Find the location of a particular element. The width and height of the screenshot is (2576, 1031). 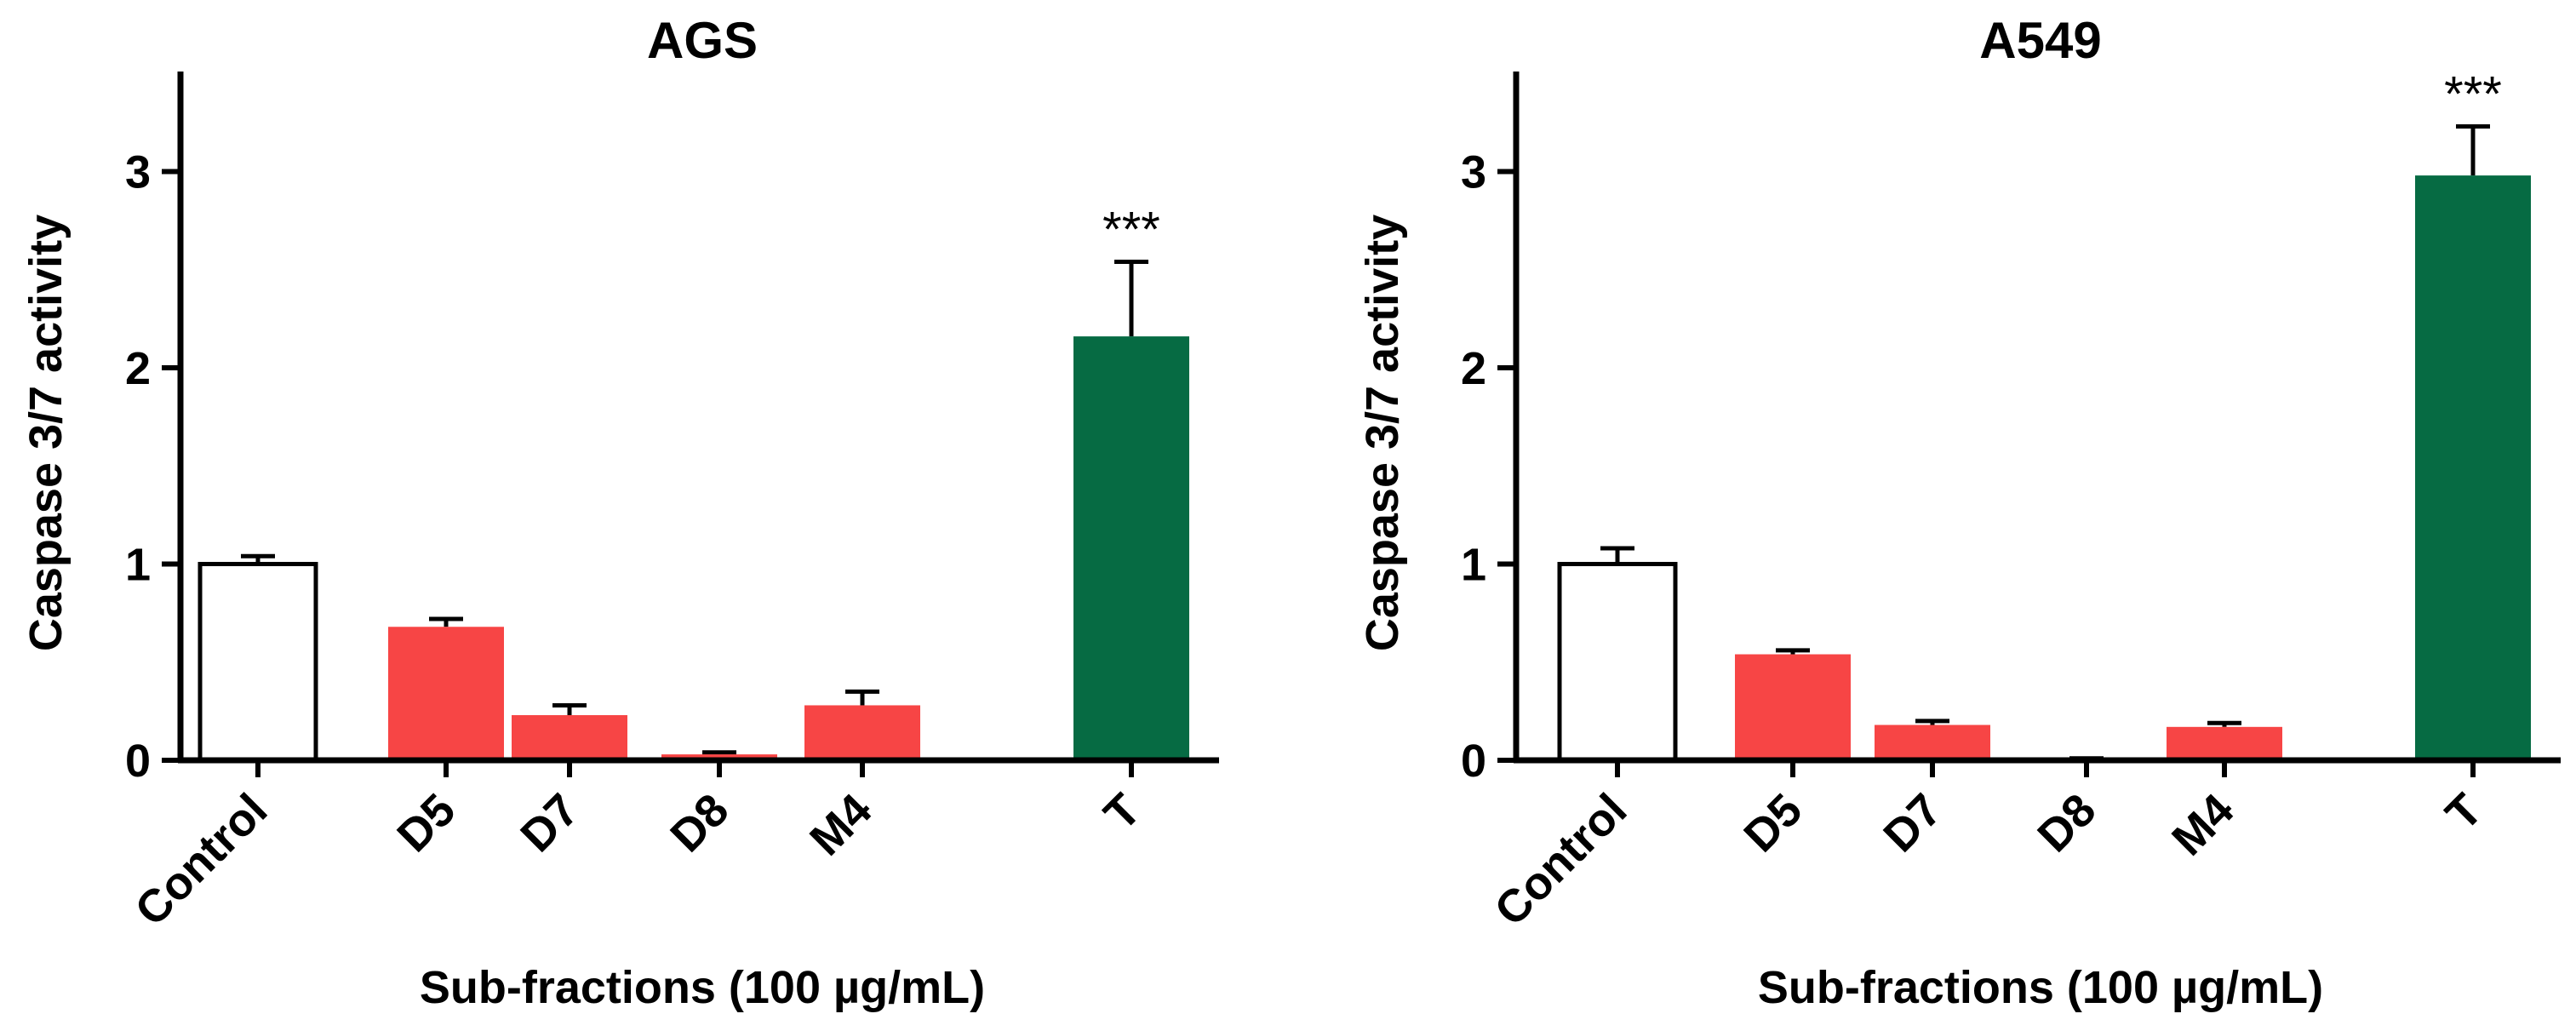

chart-title: AGS is located at coordinates (702, 41).